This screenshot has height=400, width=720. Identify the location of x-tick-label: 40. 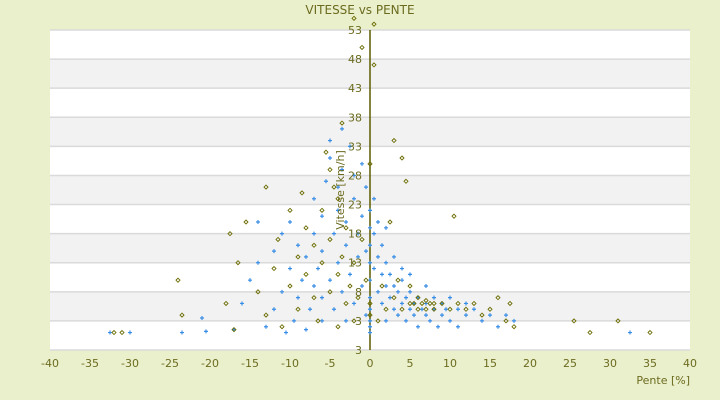
(690, 363).